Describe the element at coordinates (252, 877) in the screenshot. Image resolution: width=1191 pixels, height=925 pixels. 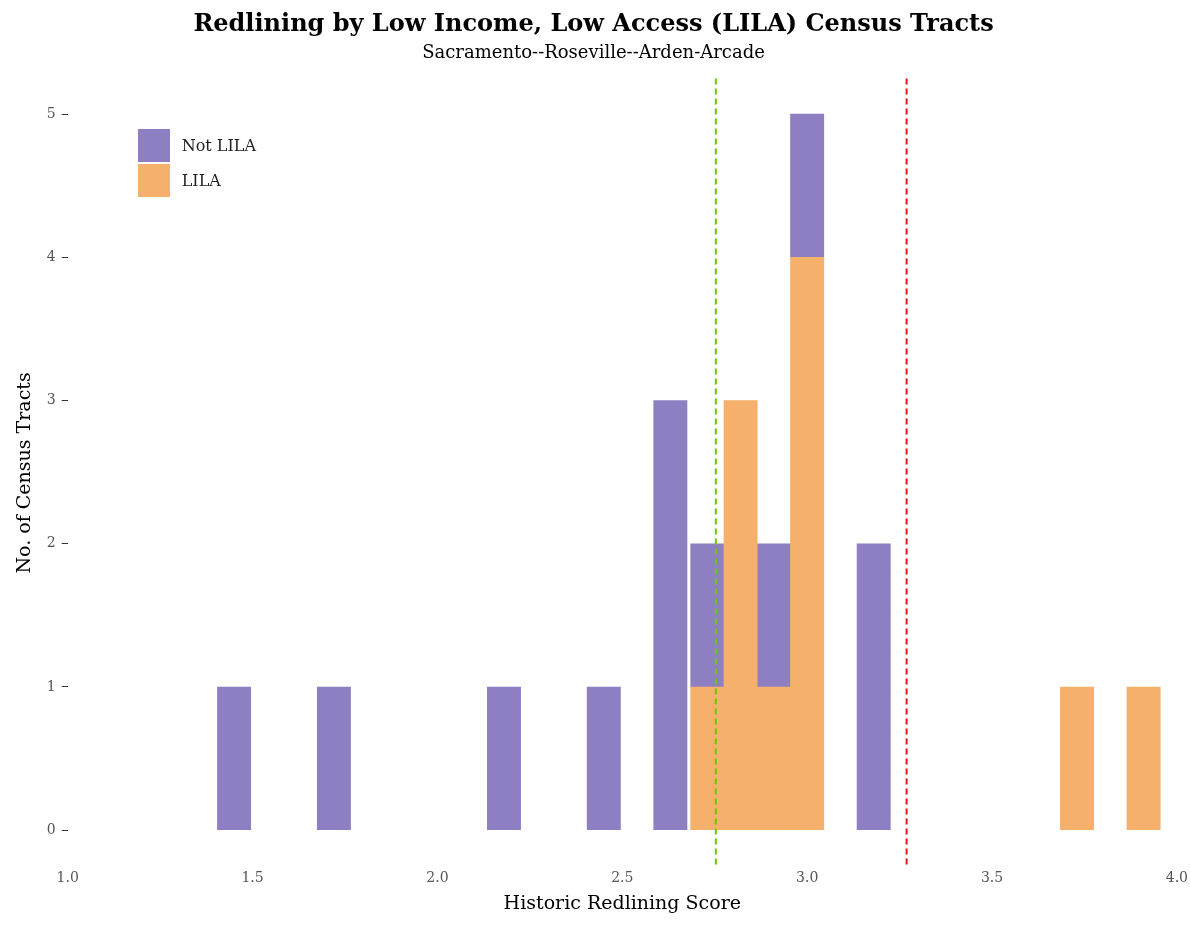
I see `x-tick-label: 1.5` at that location.